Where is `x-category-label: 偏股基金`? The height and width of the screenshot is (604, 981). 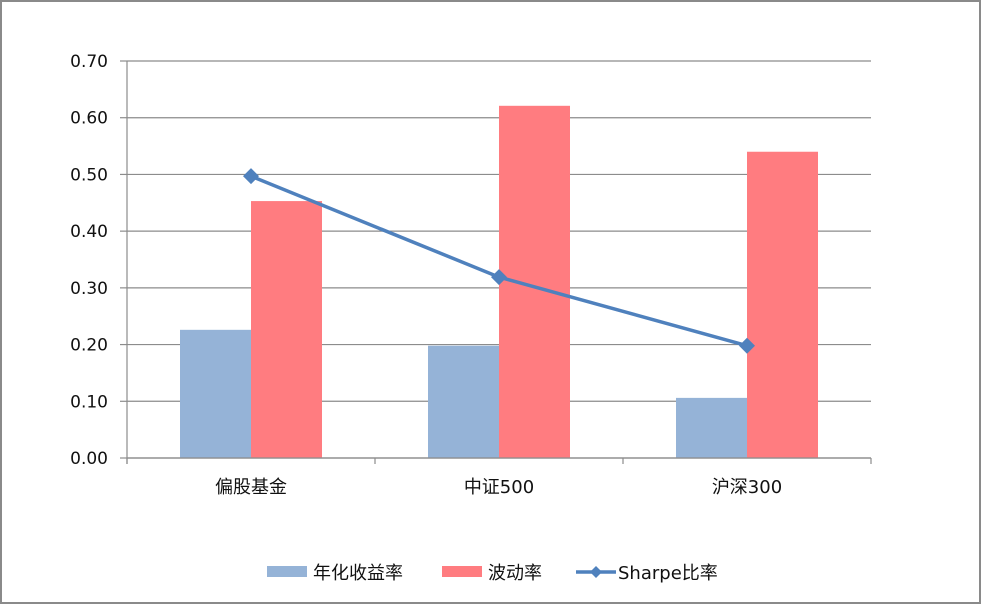 x-category-label: 偏股基金 is located at coordinates (251, 487).